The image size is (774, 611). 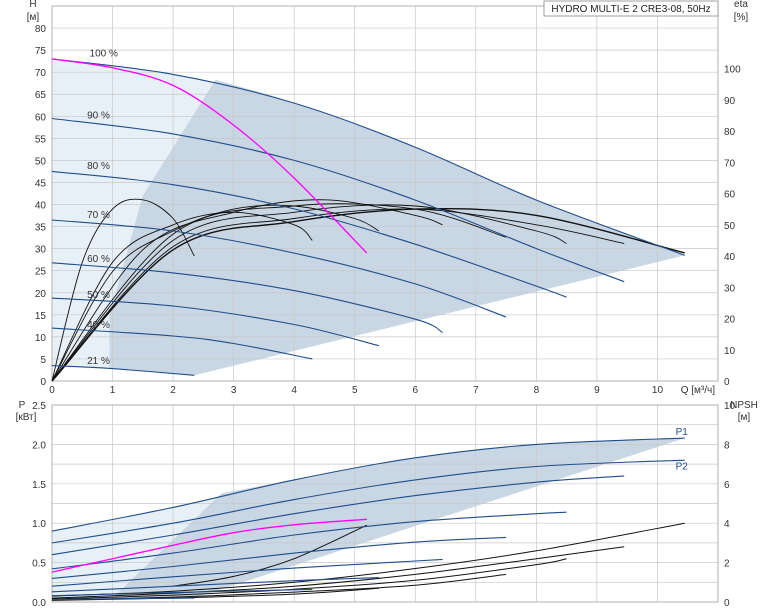 I want to click on title-box, so click(x=631, y=8).